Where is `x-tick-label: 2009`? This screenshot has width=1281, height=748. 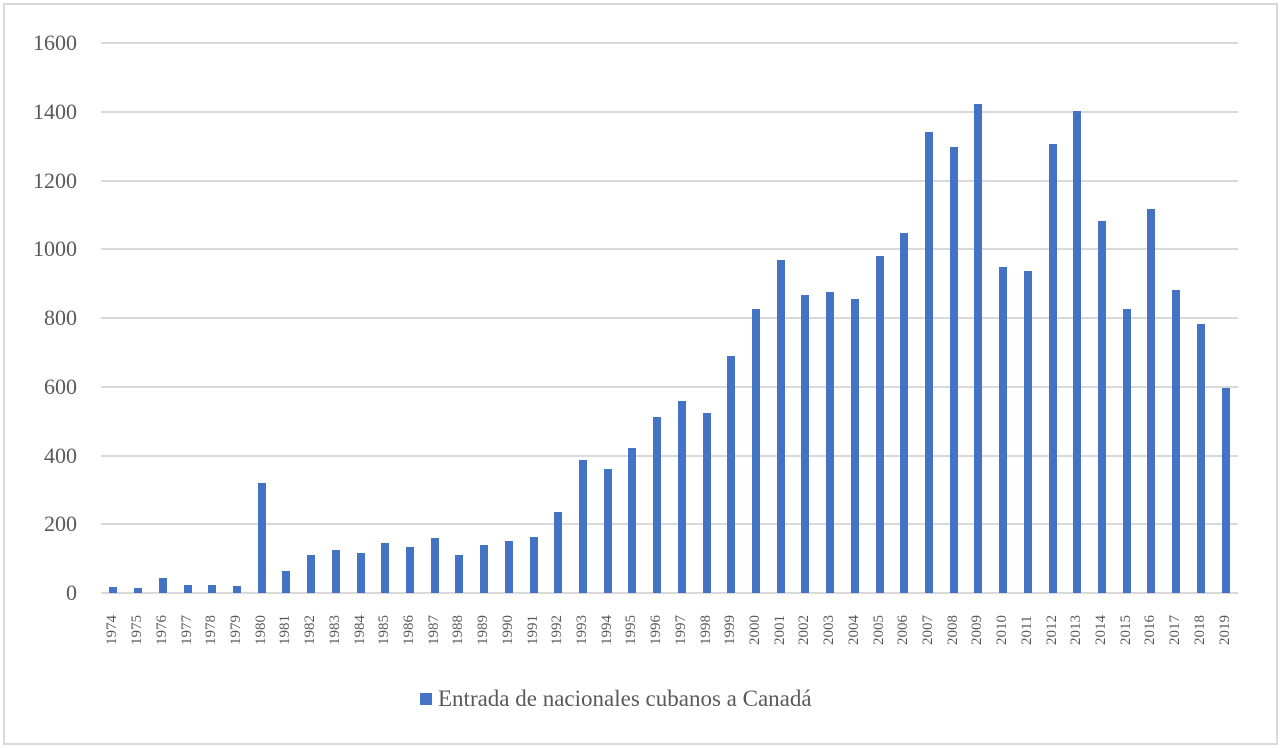
x-tick-label: 2009 is located at coordinates (977, 630).